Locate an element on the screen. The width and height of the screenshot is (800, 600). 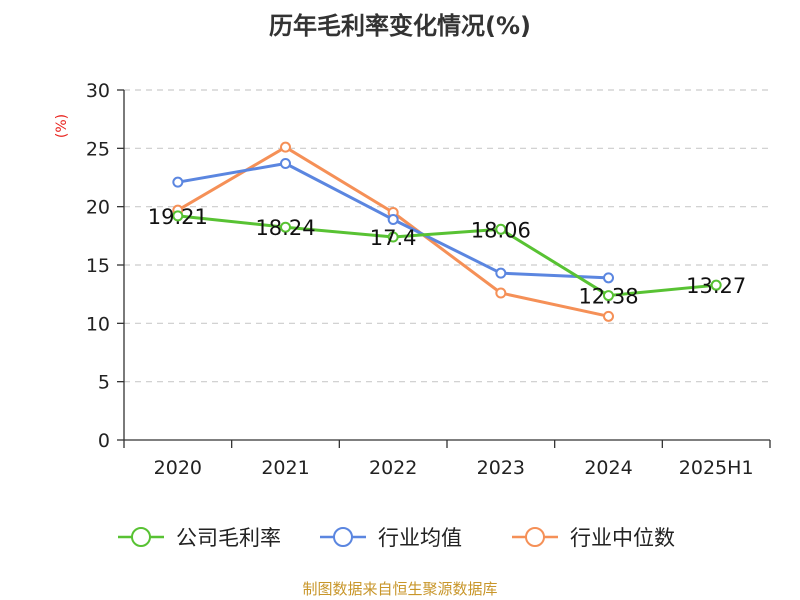
data-label: 18.24 is located at coordinates (285, 228).